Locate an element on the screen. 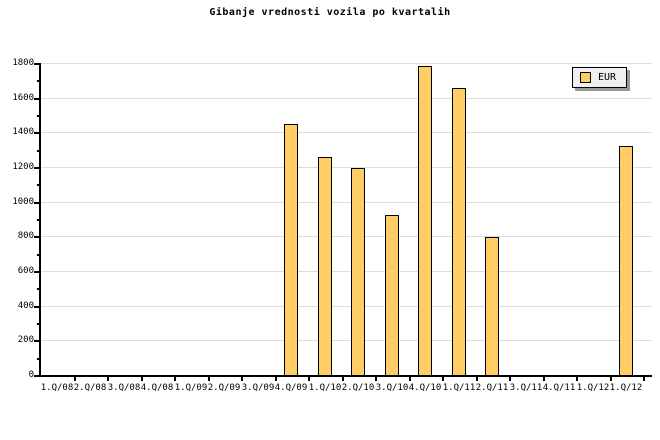 Image resolution: width=660 pixels, height=440 pixels. x-axis-tick-label: 4.Q/09 is located at coordinates (291, 388).